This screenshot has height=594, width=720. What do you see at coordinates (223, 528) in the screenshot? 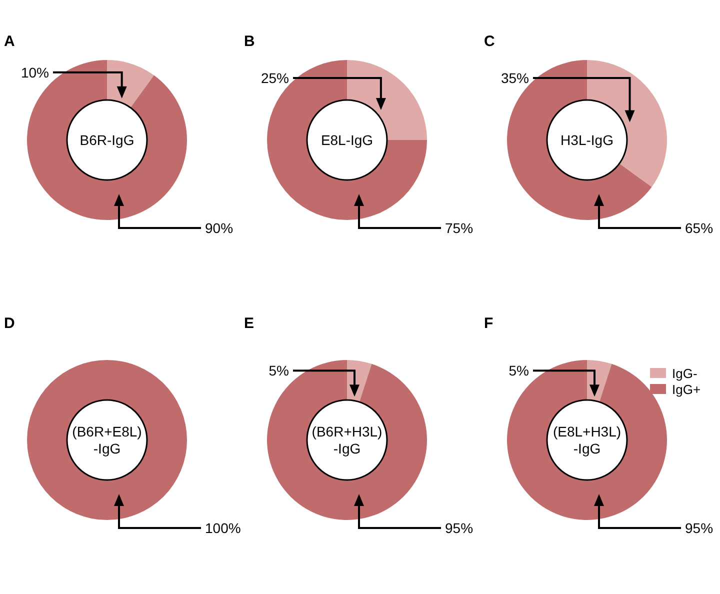
I see `data-label: 100%` at bounding box center [223, 528].